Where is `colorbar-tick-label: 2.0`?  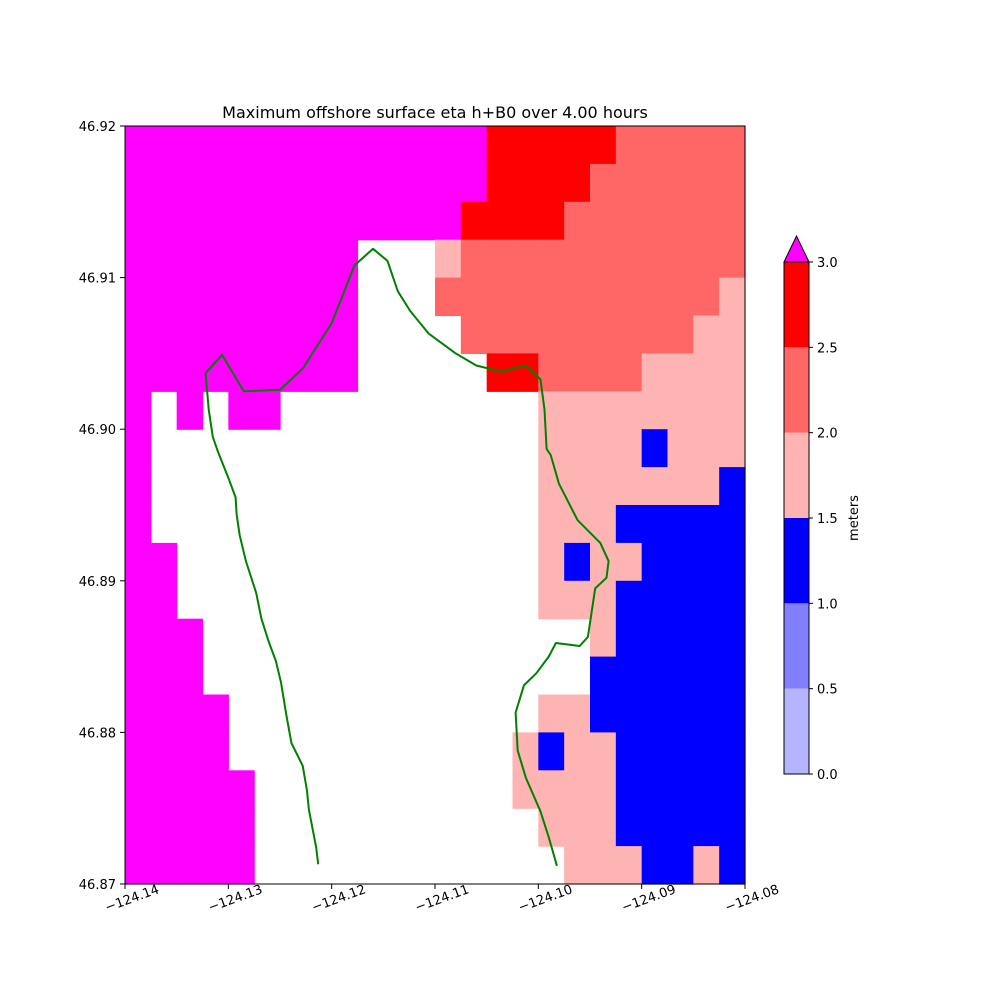
colorbar-tick-label: 2.0 is located at coordinates (827, 434).